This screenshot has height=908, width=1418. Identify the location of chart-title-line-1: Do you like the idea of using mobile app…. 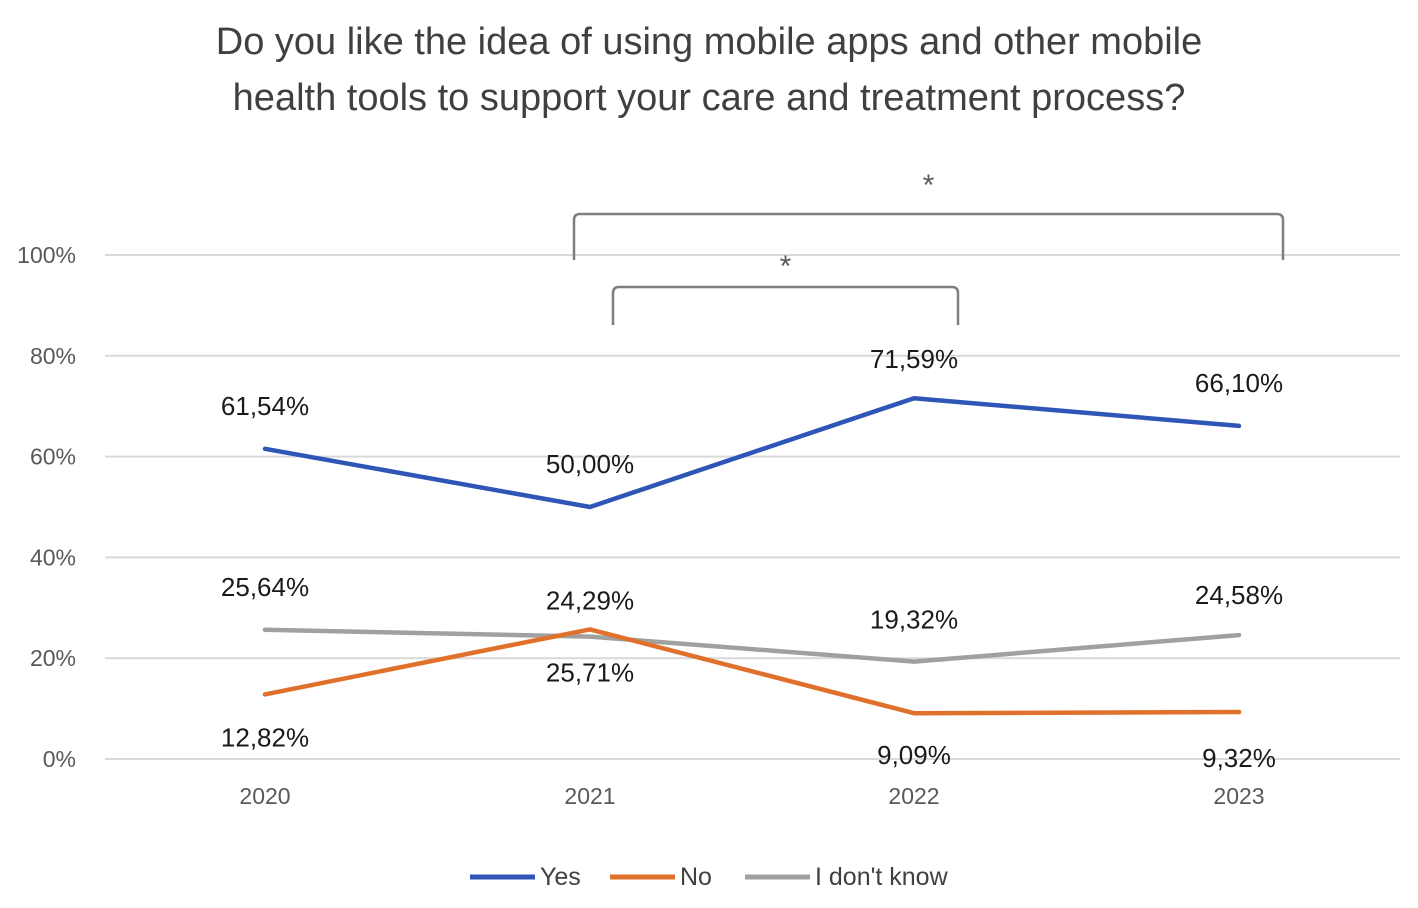
(709, 42).